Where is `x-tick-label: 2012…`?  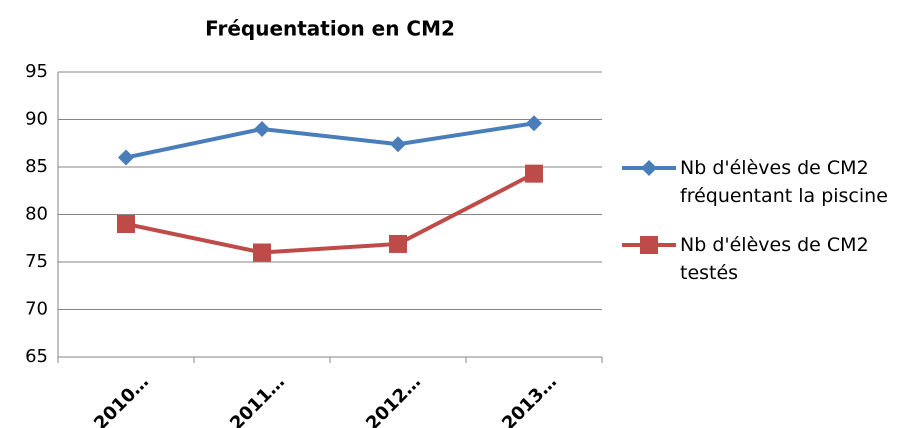 x-tick-label: 2012… is located at coordinates (393, 399).